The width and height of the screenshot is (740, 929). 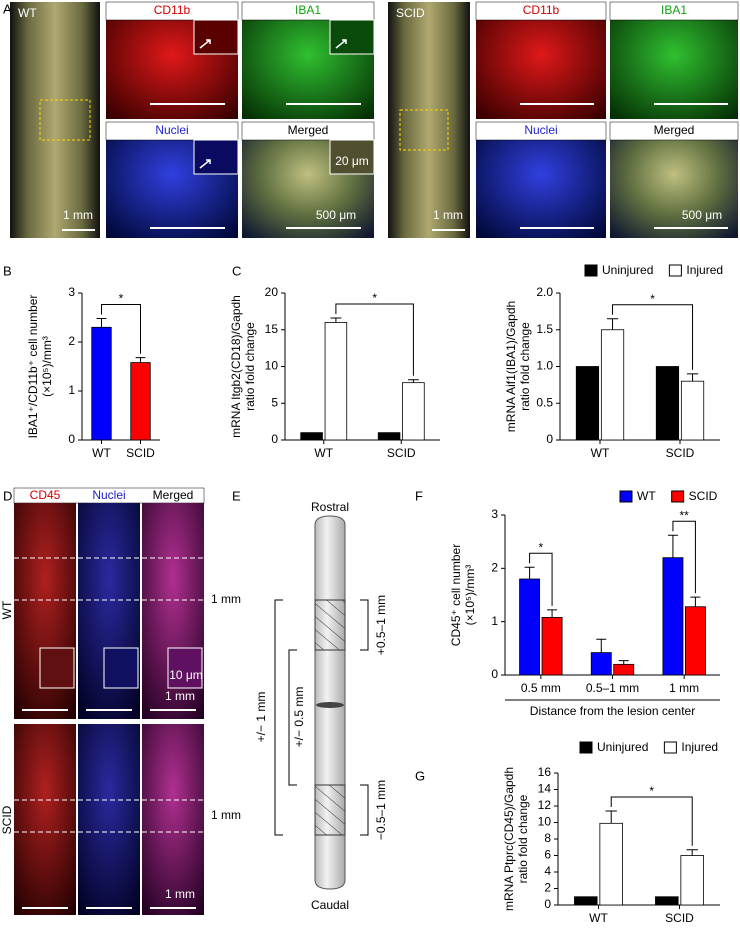 I want to click on tile-label: IBA1, so click(x=308, y=10).